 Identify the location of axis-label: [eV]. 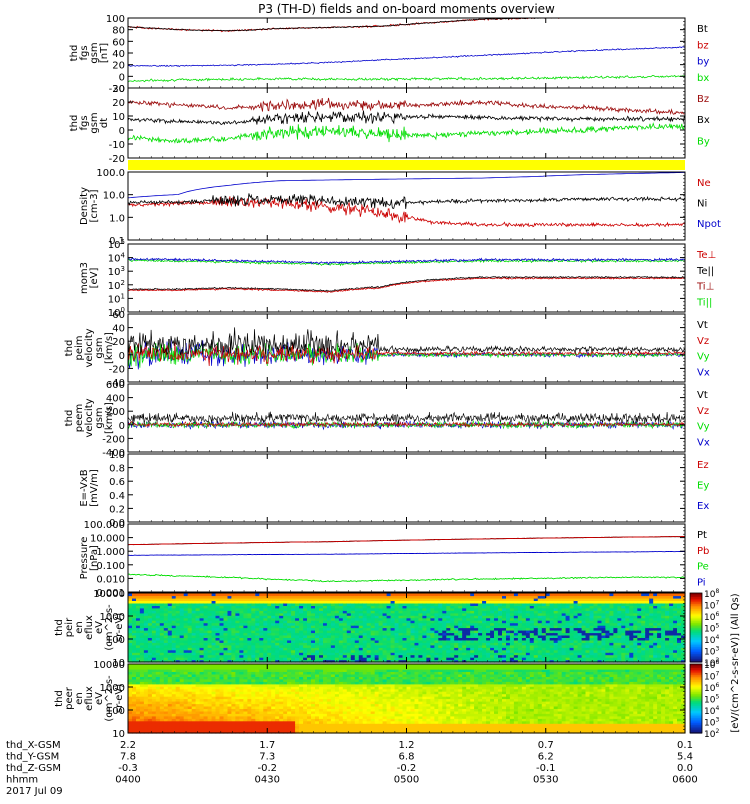
(94, 278).